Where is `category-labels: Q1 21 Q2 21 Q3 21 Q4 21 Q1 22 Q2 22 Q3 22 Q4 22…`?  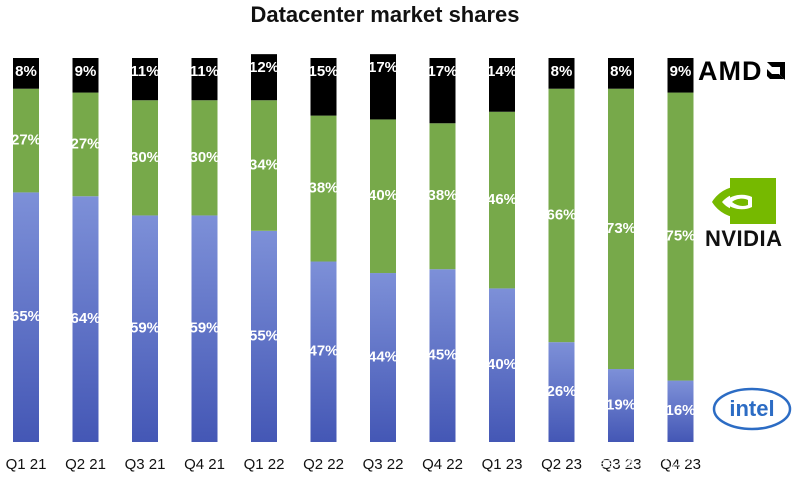
category-labels: Q1 21 Q2 21 Q3 21 Q4 21 Q1 22 Q2 22 Q3 22 Q4 22… is located at coordinates (353, 464).